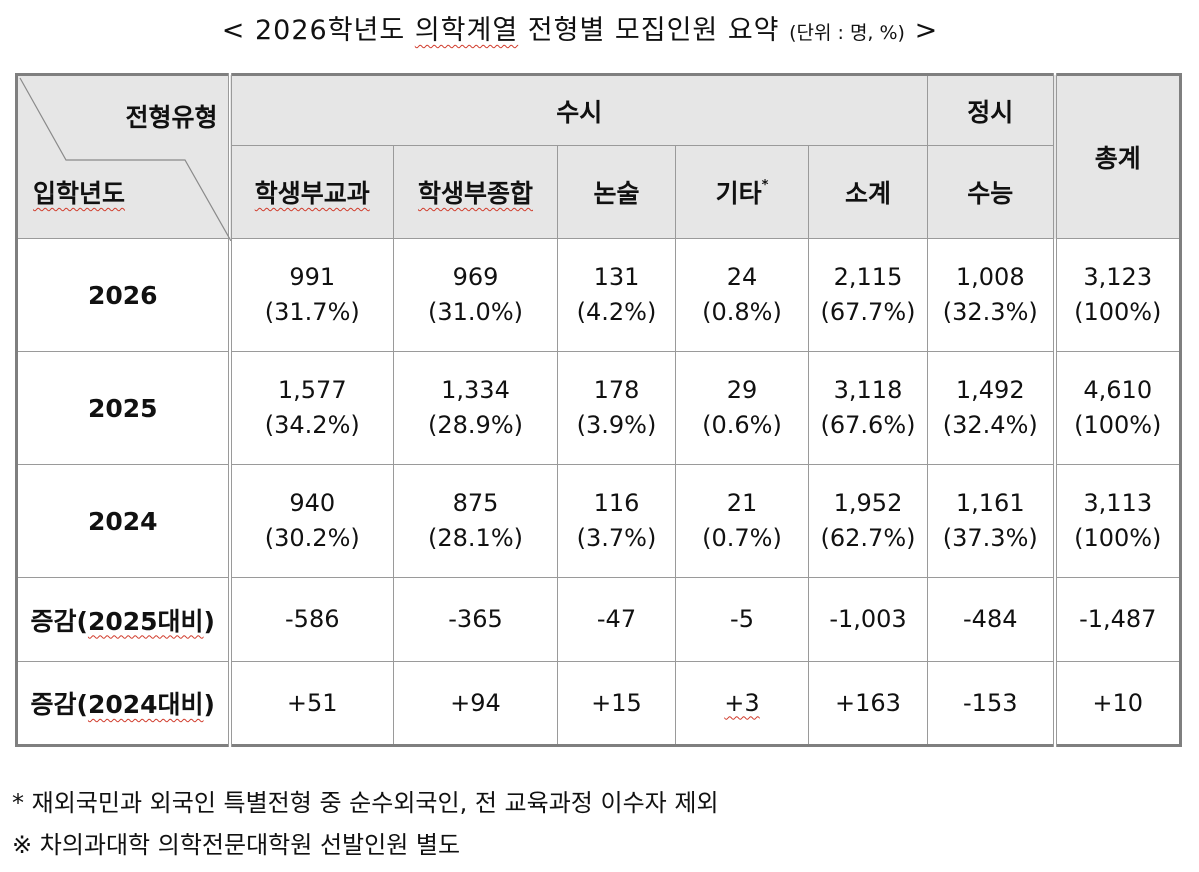 The height and width of the screenshot is (872, 1199). I want to click on label-year: 2025대비, so click(145, 621).